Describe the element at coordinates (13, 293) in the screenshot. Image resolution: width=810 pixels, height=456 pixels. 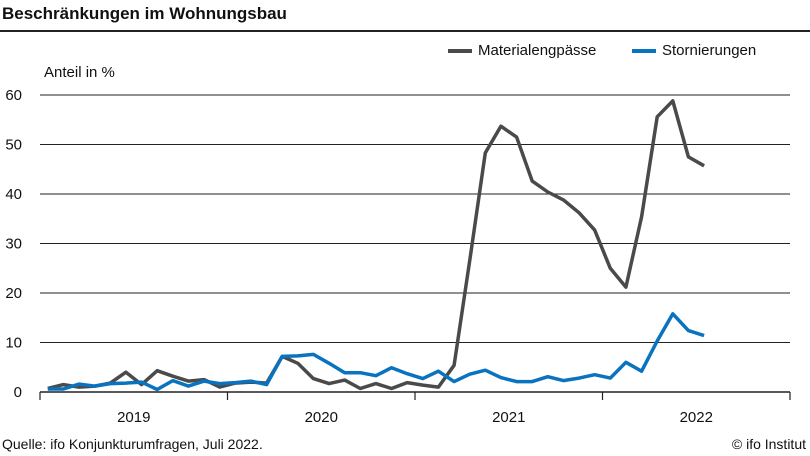
I see `y-tick-label: 20` at that location.